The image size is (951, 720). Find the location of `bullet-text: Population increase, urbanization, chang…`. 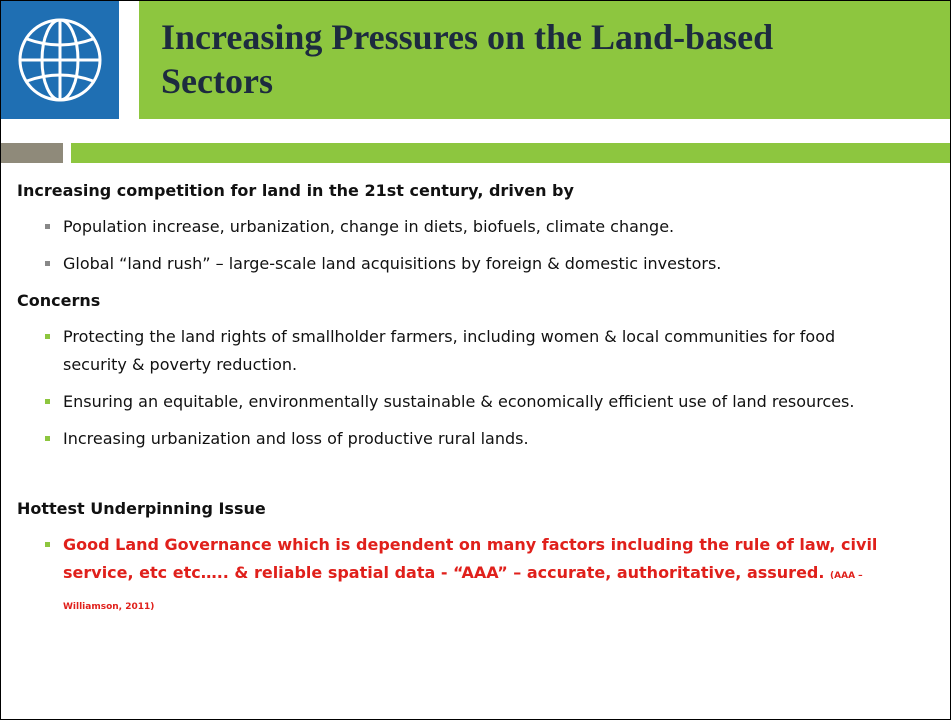

bullet-text: Population increase, urbanization, chang… is located at coordinates (369, 226).